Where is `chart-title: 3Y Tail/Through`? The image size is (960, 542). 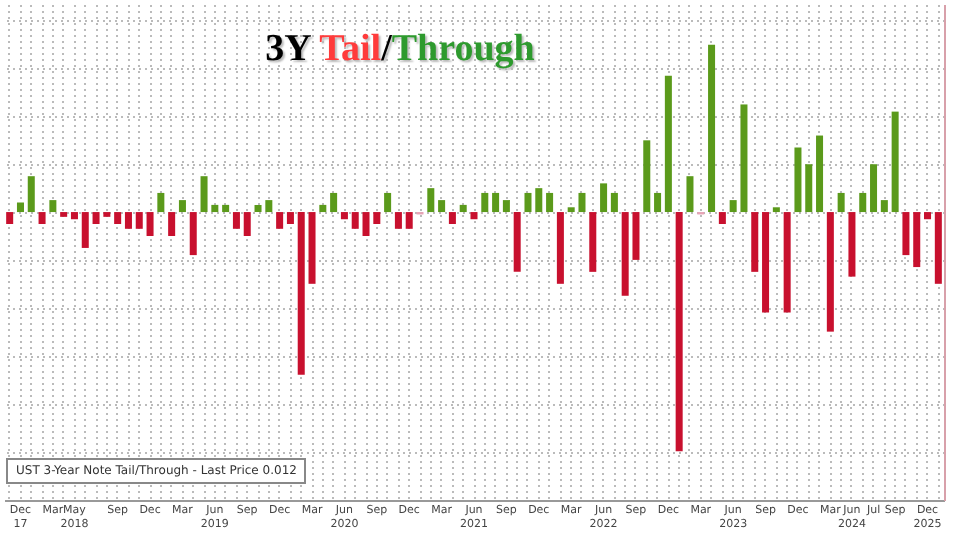 chart-title: 3Y Tail/Through is located at coordinates (400, 49).